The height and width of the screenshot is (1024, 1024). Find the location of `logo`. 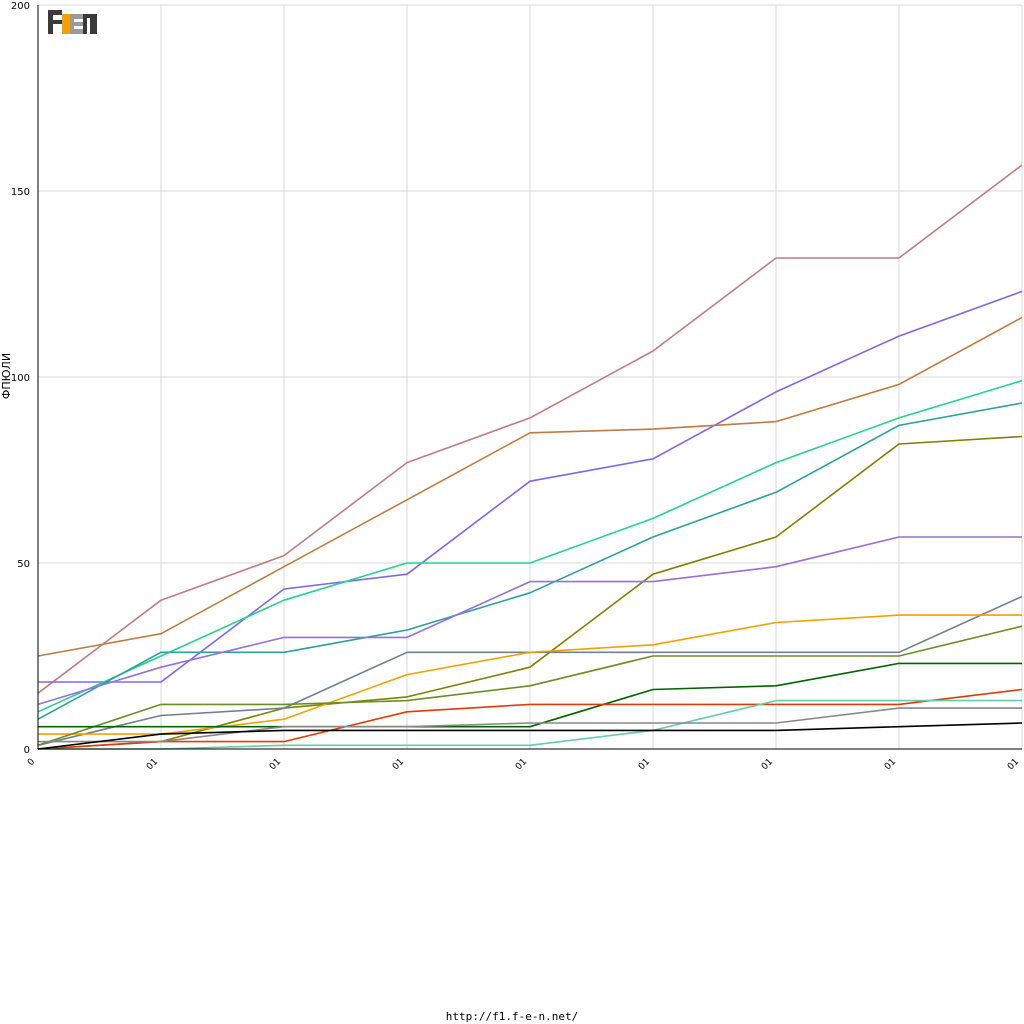

logo is located at coordinates (73, 22).